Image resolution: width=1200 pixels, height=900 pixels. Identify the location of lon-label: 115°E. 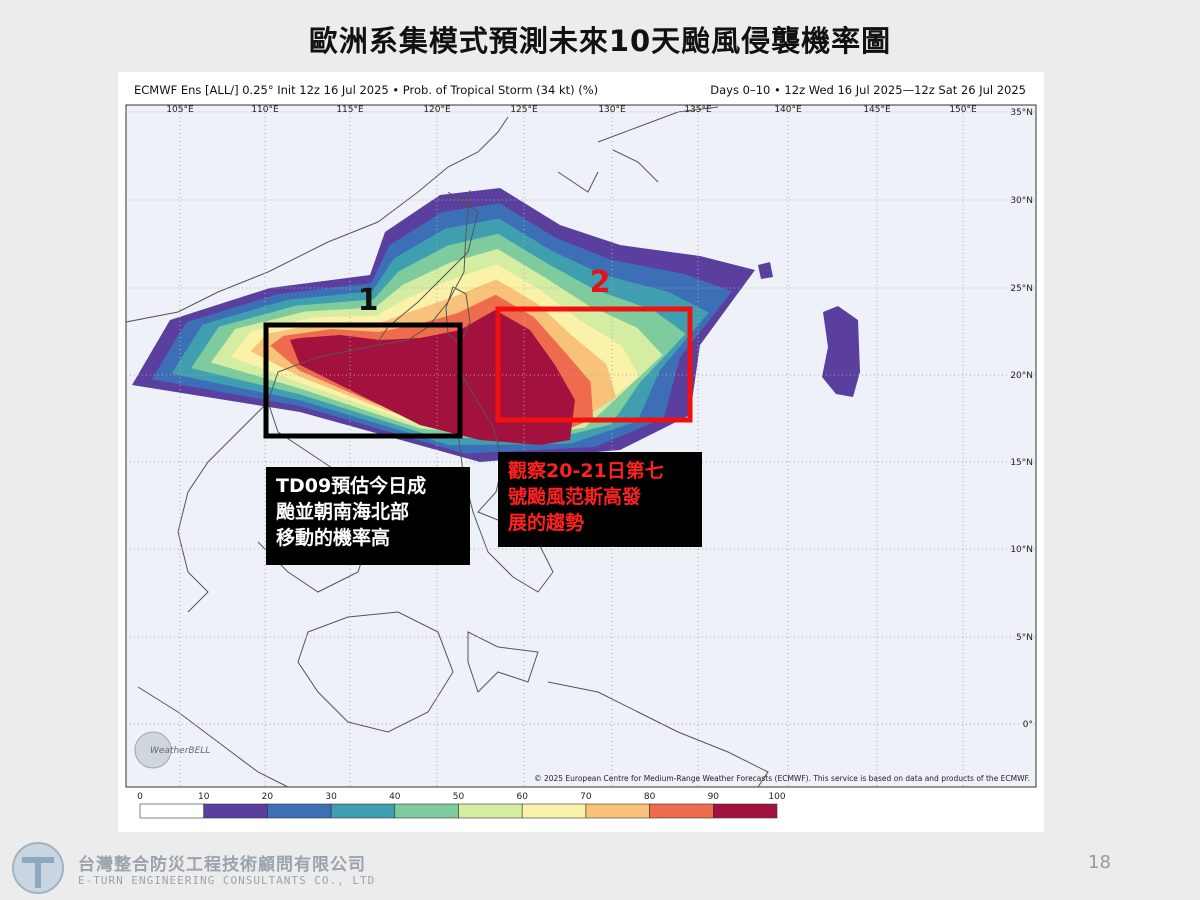
(350, 110).